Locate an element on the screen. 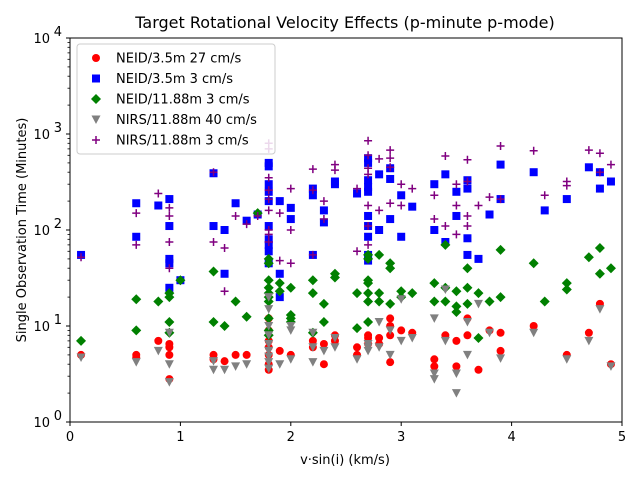 The width and height of the screenshot is (640, 480). legend-label: NEID/11.88m 3 cm/s is located at coordinates (183, 100).